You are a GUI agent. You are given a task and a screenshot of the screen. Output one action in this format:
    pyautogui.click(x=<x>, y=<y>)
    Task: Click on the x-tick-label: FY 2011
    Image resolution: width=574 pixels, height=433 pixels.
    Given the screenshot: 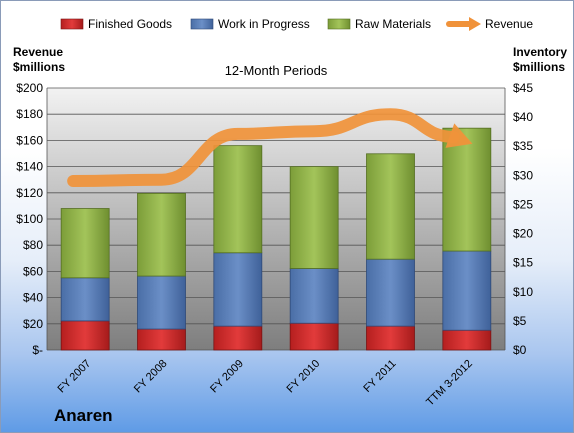 What is the action you would take?
    pyautogui.click(x=379, y=376)
    